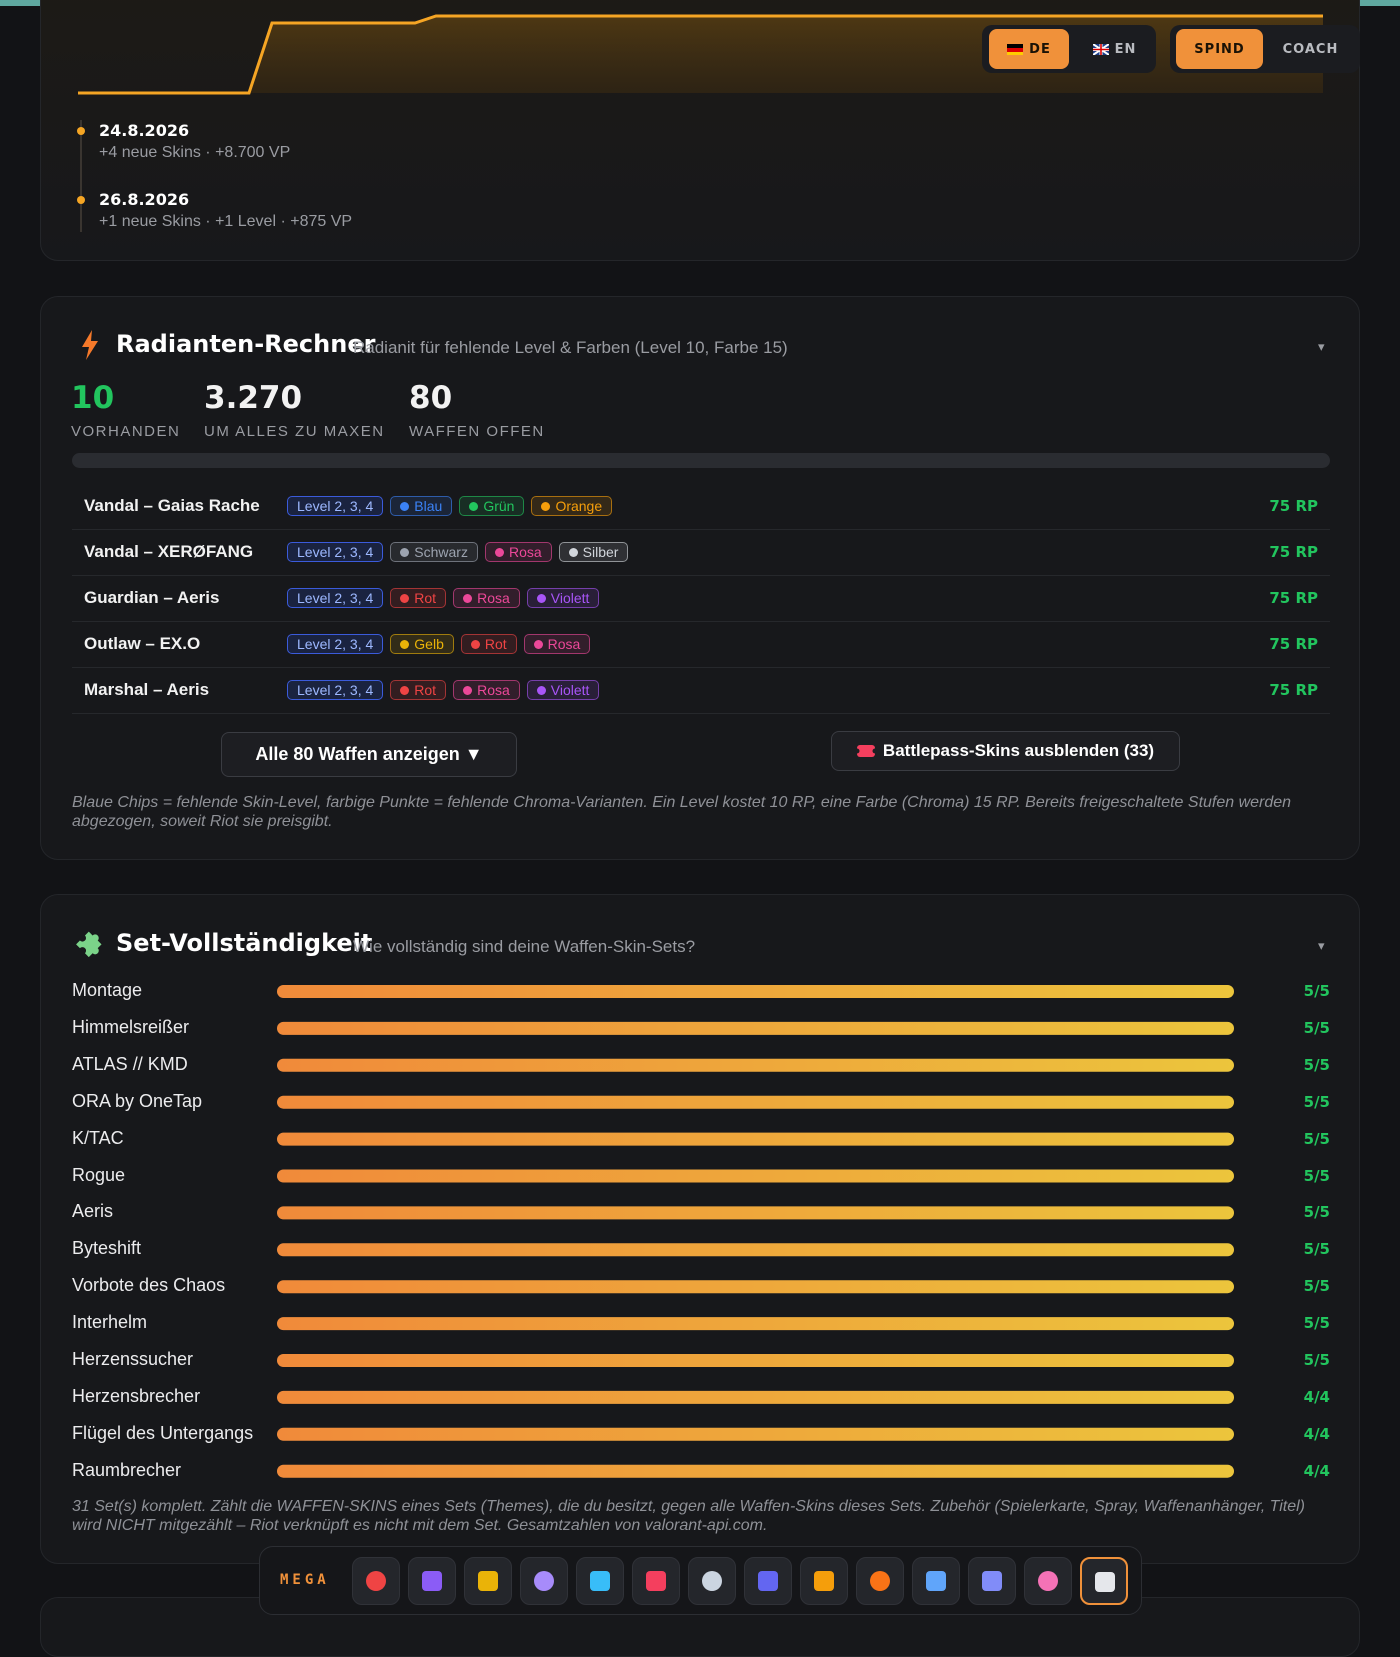  I want to click on weapon-name: Outlaw – EX.O, so click(142, 643).